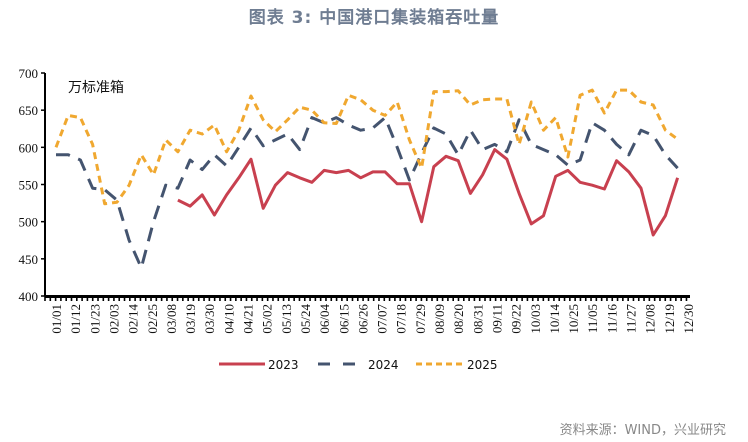 The height and width of the screenshot is (442, 748). Describe the element at coordinates (283, 365) in the screenshot. I see `legend-label: 2023` at that location.